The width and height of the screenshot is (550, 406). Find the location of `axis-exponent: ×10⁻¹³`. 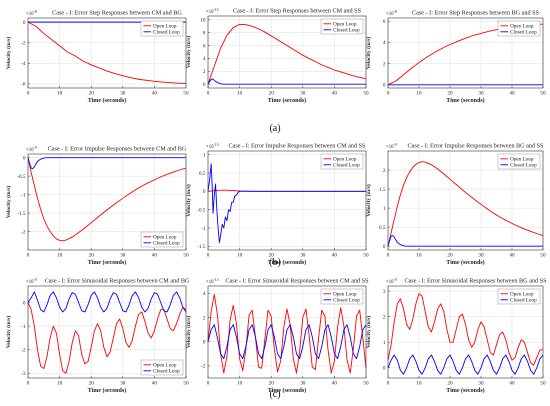

axis-exponent: ×10⁻¹³ is located at coordinates (212, 281).